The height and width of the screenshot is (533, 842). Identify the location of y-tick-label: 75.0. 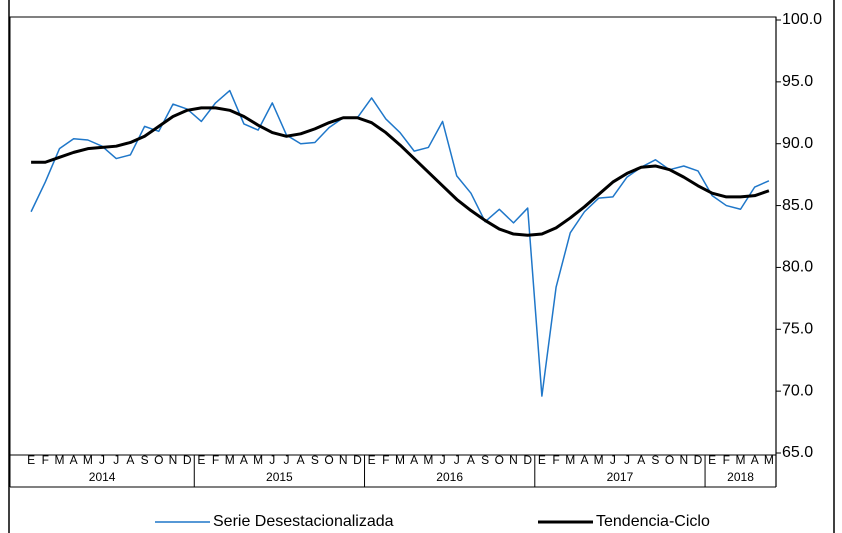
(797, 329).